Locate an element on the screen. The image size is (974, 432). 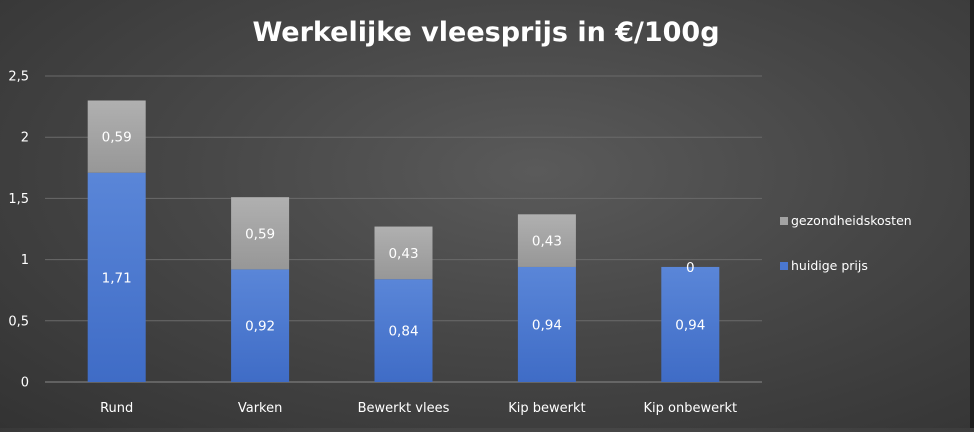
y-tick-label: 0,5 is located at coordinates (18, 321).